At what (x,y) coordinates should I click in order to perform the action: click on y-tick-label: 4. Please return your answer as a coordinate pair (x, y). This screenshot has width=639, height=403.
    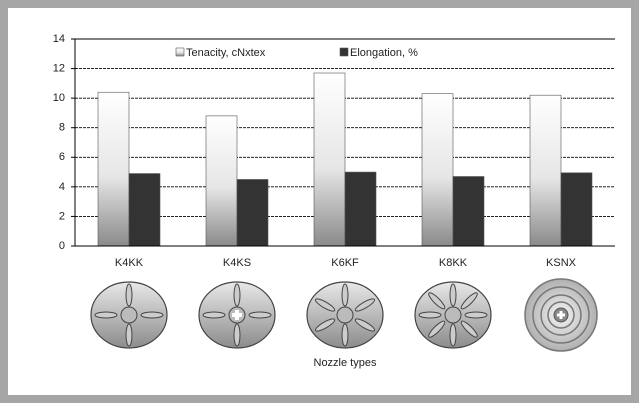
    Looking at the image, I should click on (62, 187).